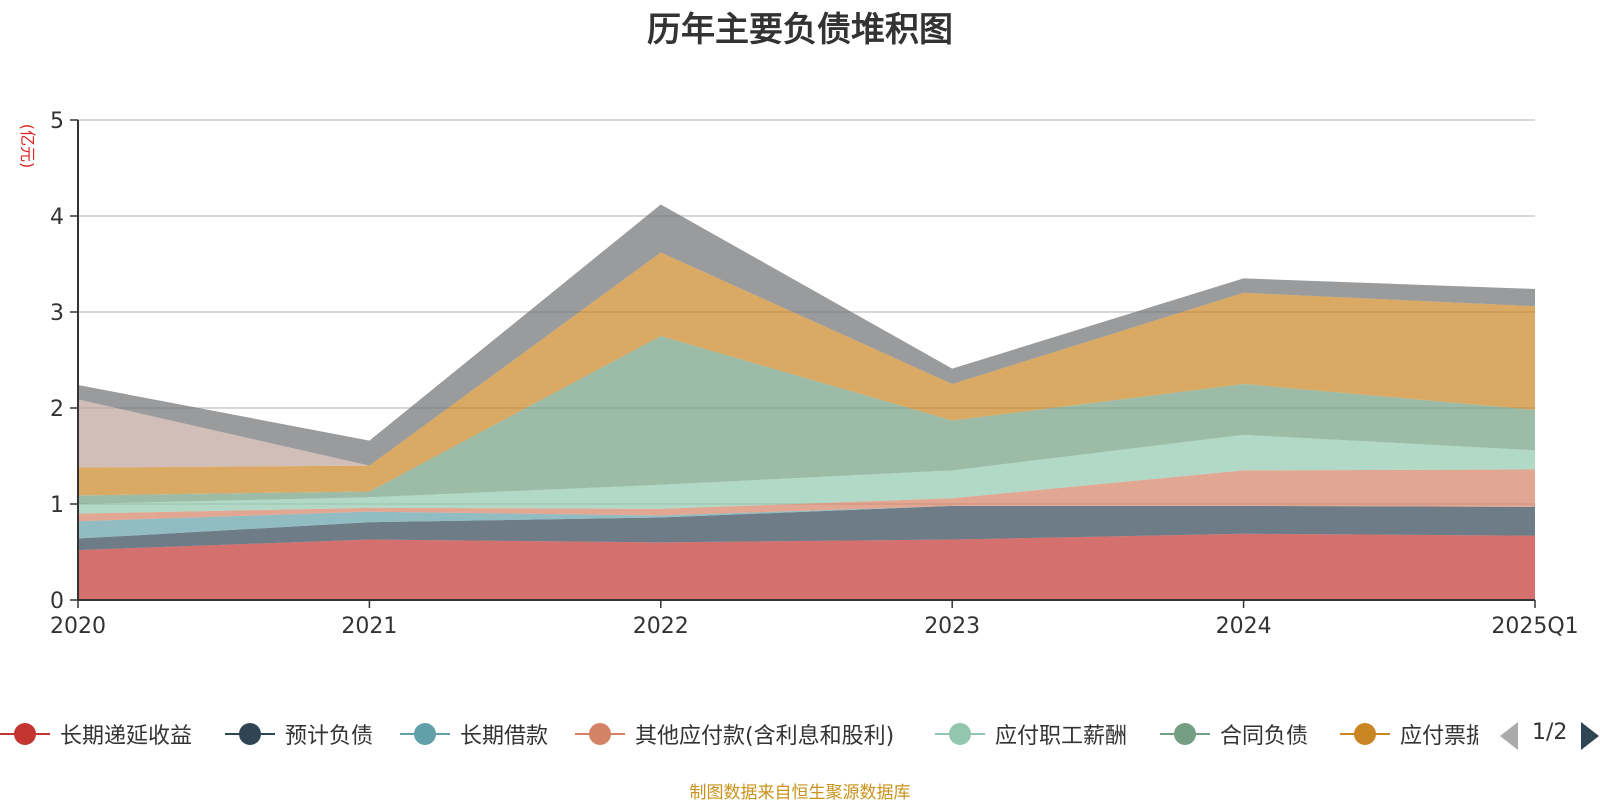 The image size is (1600, 803). I want to click on legend-item: 合同负债, so click(1234, 734).